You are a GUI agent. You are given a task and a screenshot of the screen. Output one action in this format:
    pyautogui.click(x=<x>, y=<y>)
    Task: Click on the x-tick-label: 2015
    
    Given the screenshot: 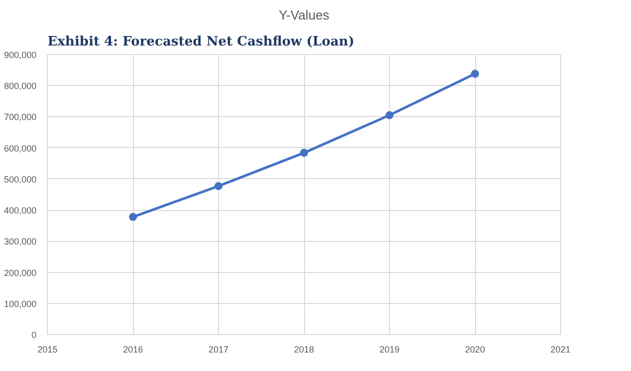 What is the action you would take?
    pyautogui.click(x=47, y=349)
    